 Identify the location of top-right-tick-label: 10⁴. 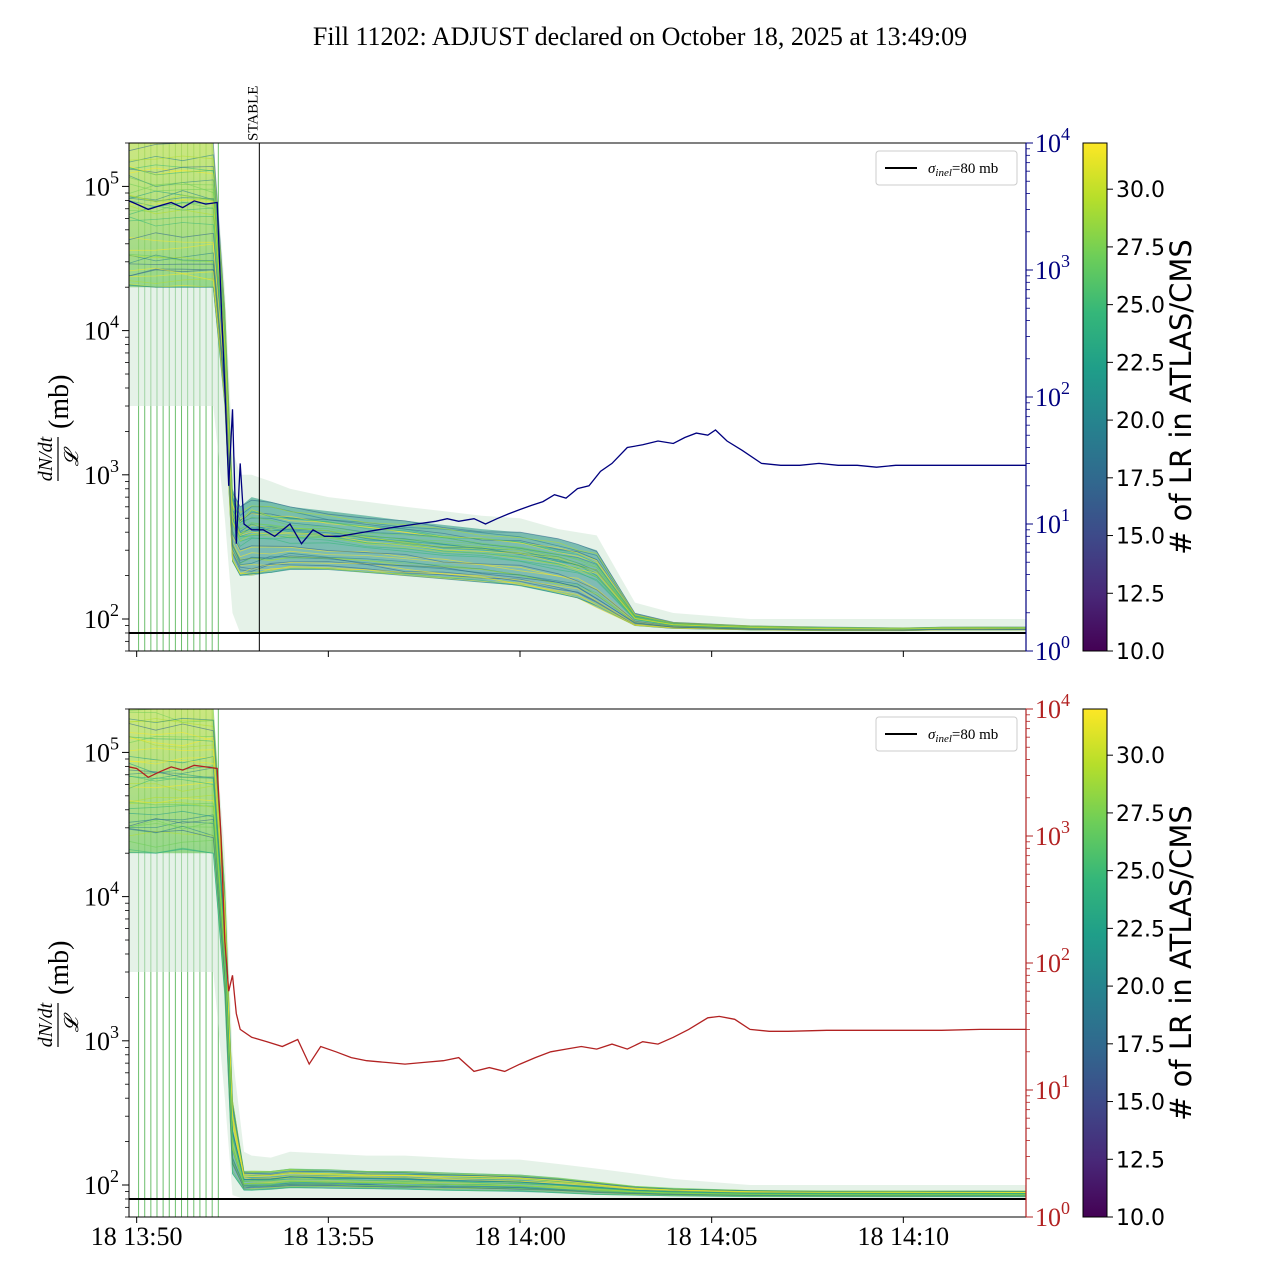
(1052, 141).